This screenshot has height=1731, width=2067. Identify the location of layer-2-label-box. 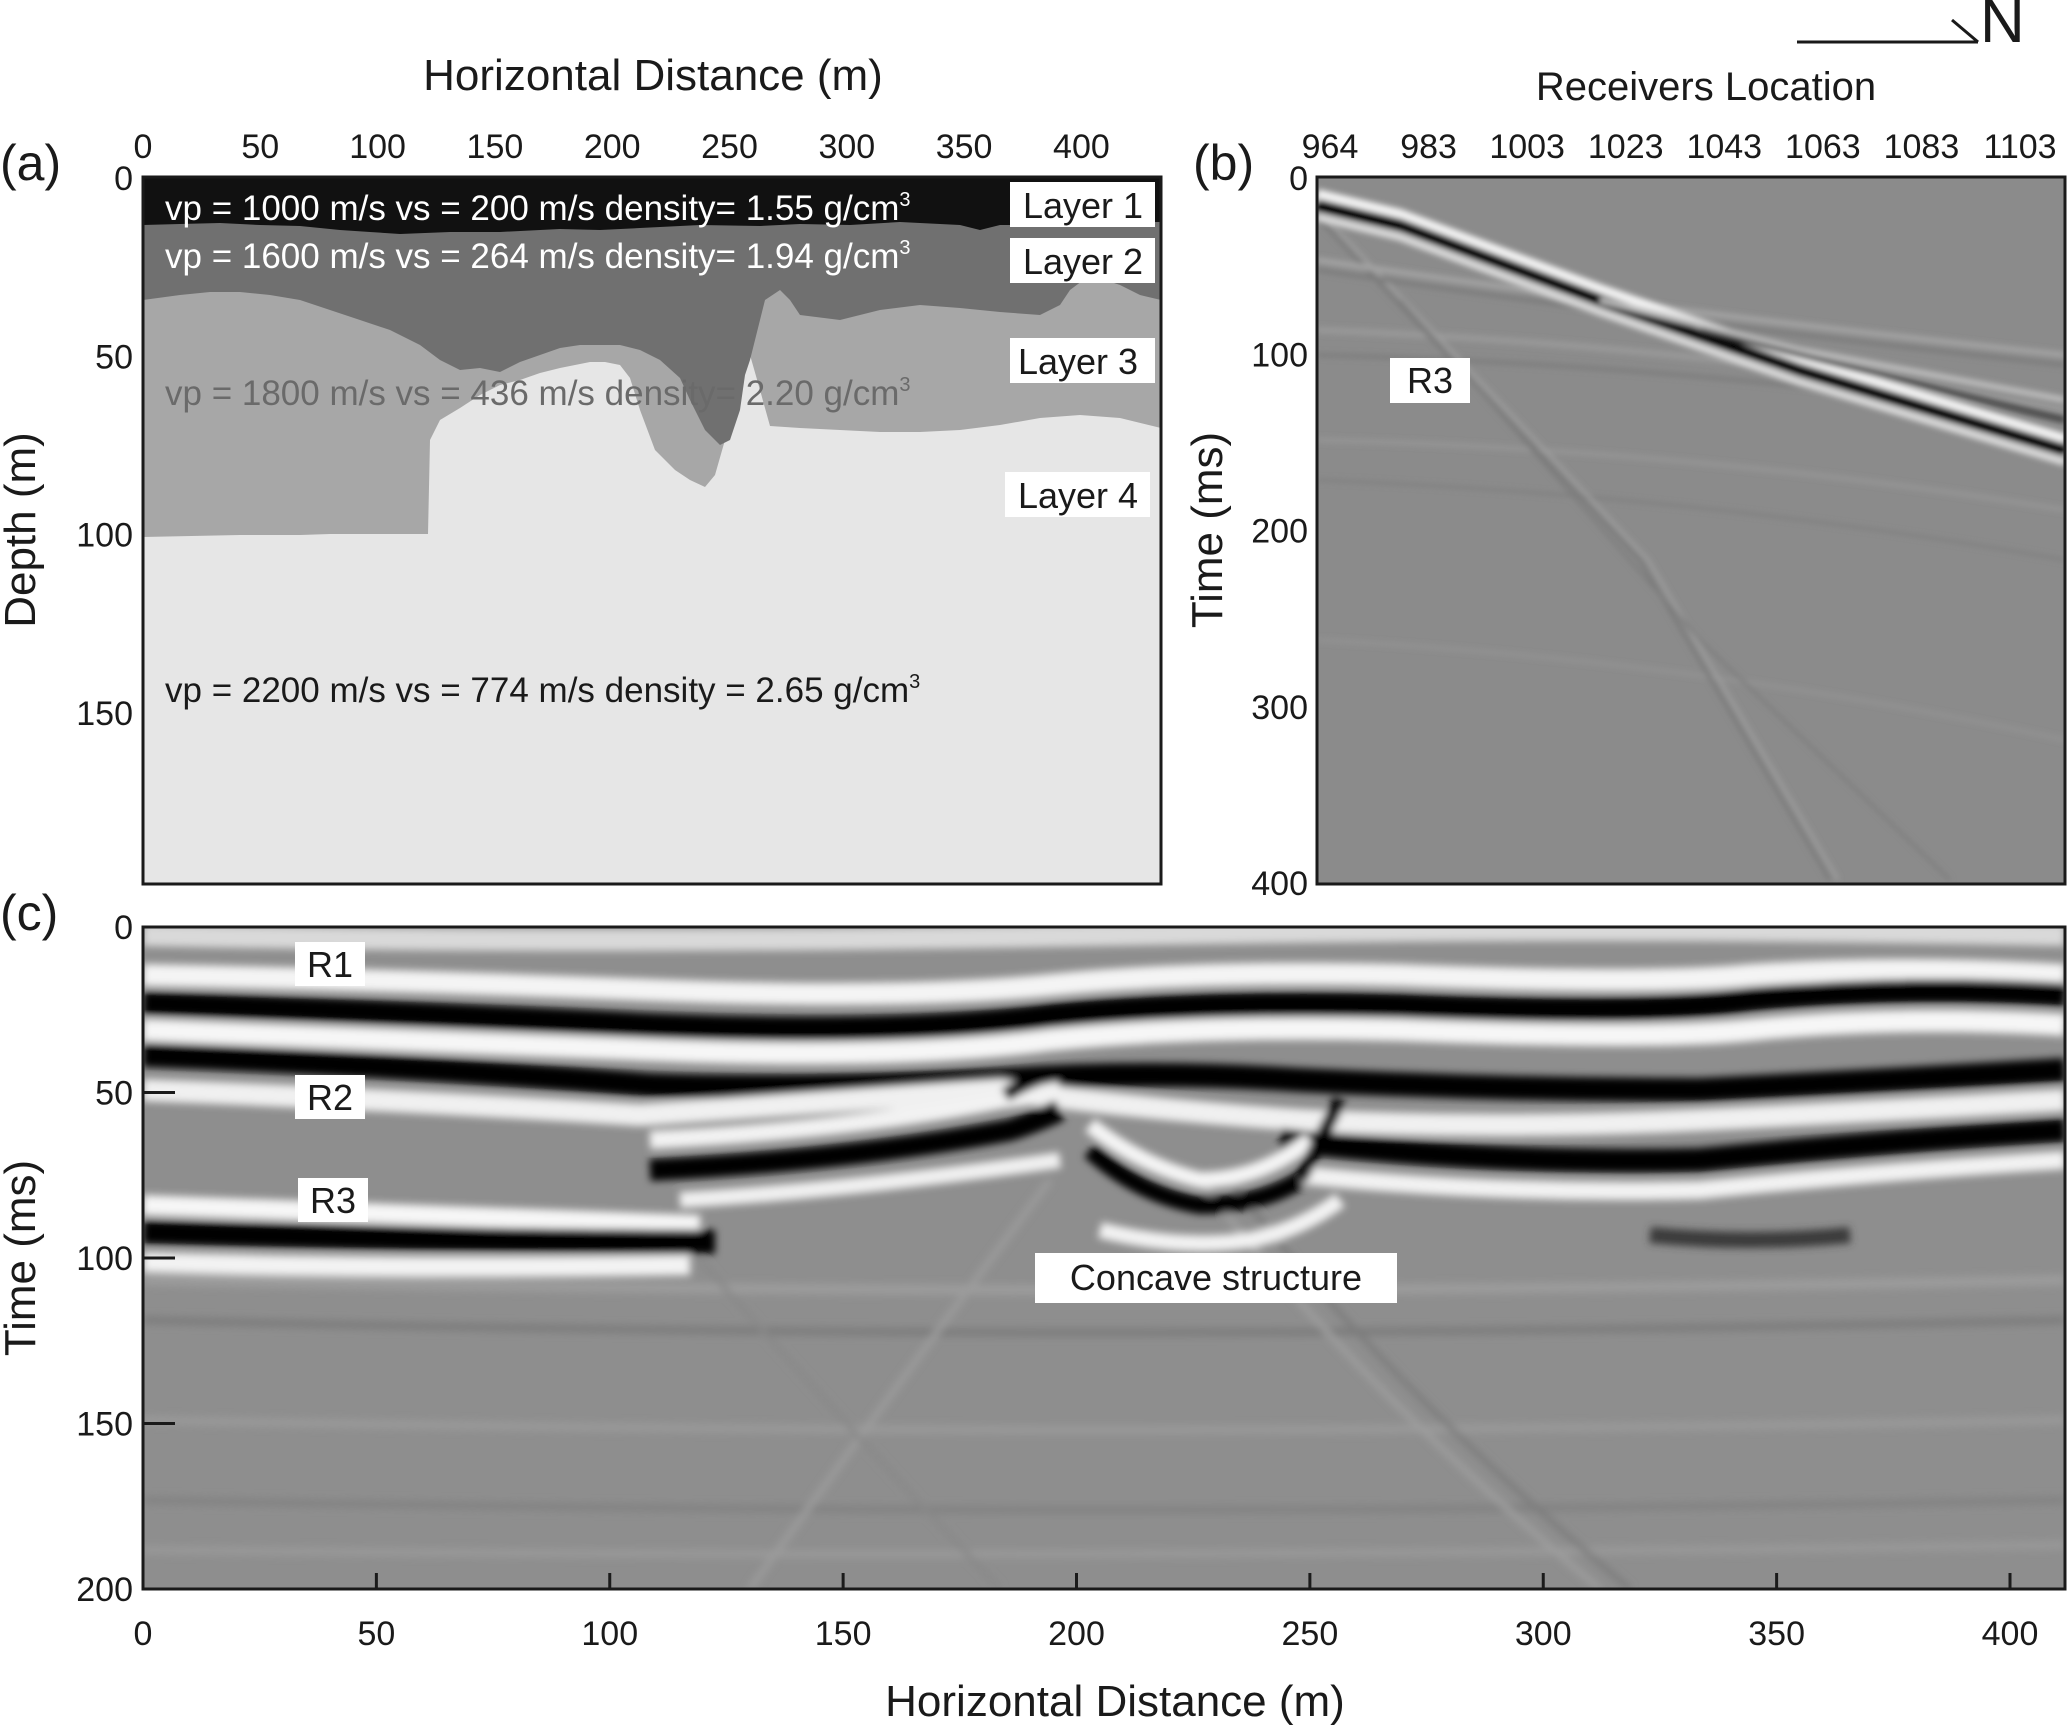
(1082, 260).